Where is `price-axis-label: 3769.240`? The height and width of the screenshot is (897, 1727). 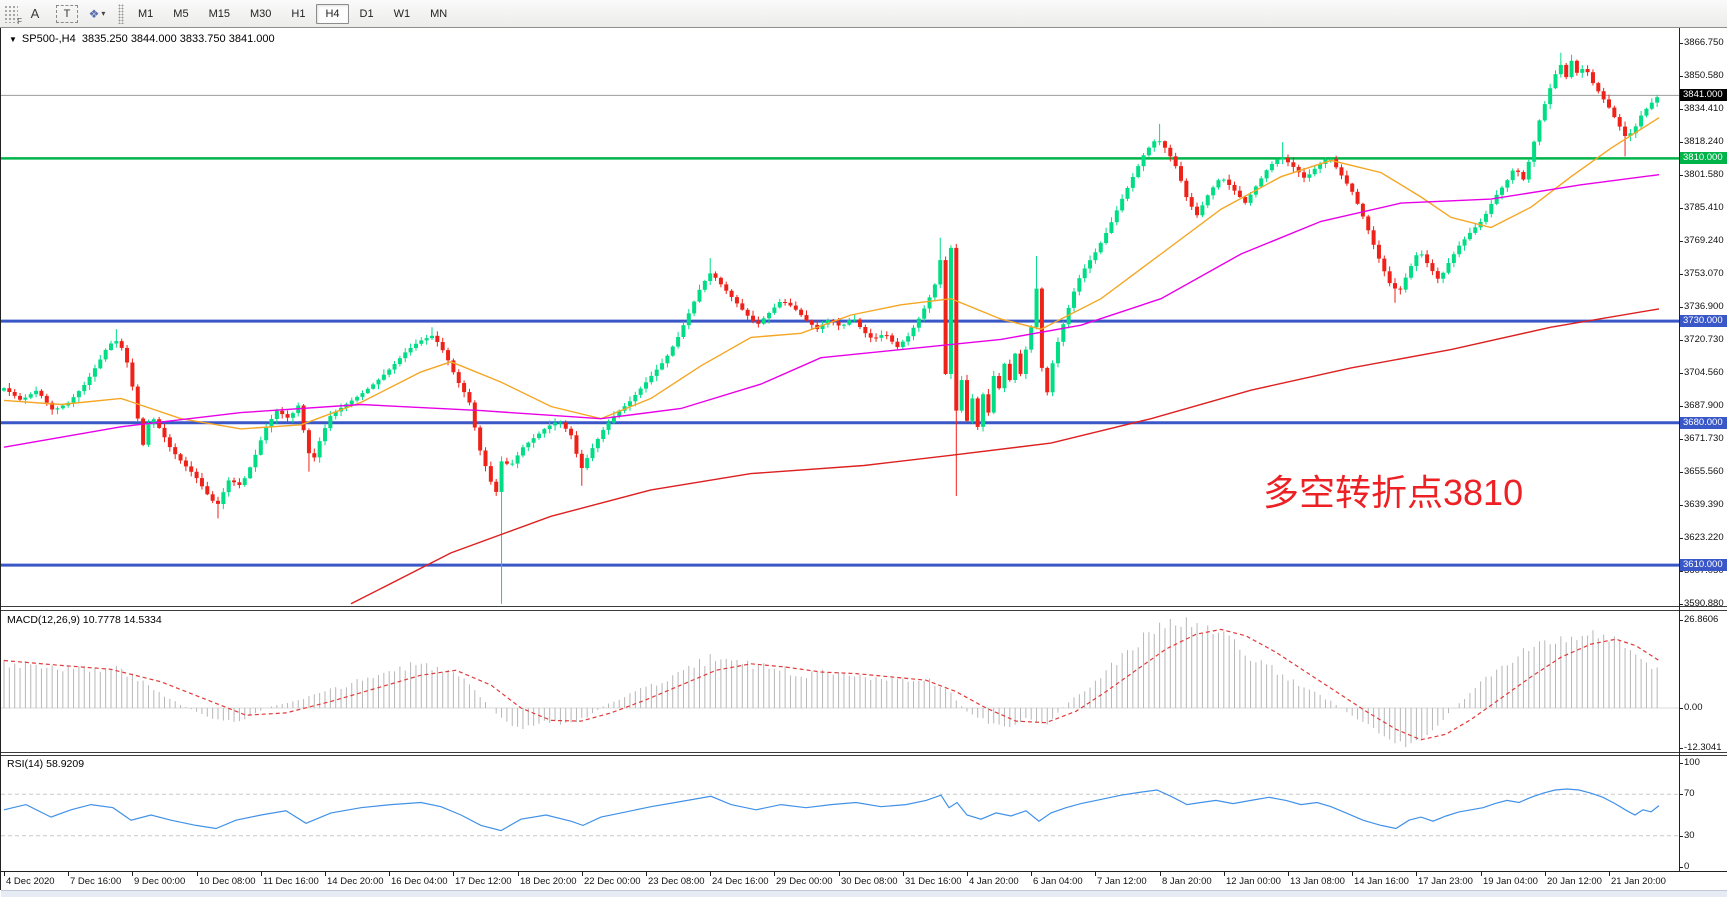 price-axis-label: 3769.240 is located at coordinates (1704, 240).